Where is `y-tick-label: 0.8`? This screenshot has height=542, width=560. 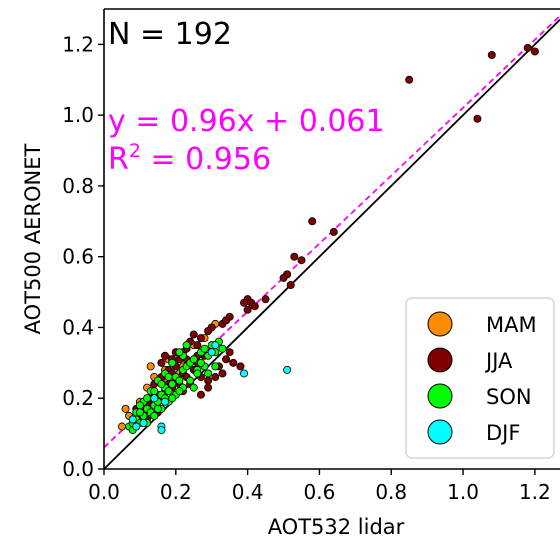
y-tick-label: 0.8 is located at coordinates (78, 186).